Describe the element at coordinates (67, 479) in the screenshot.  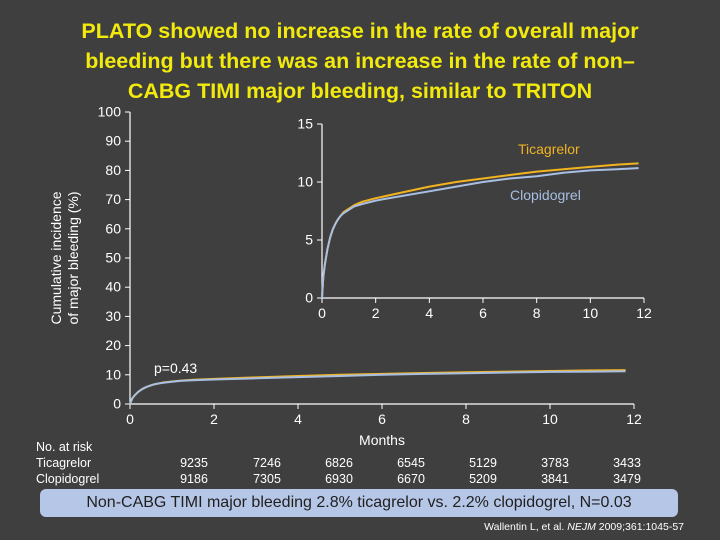
I see `risk-row-label: Clopidogrel` at that location.